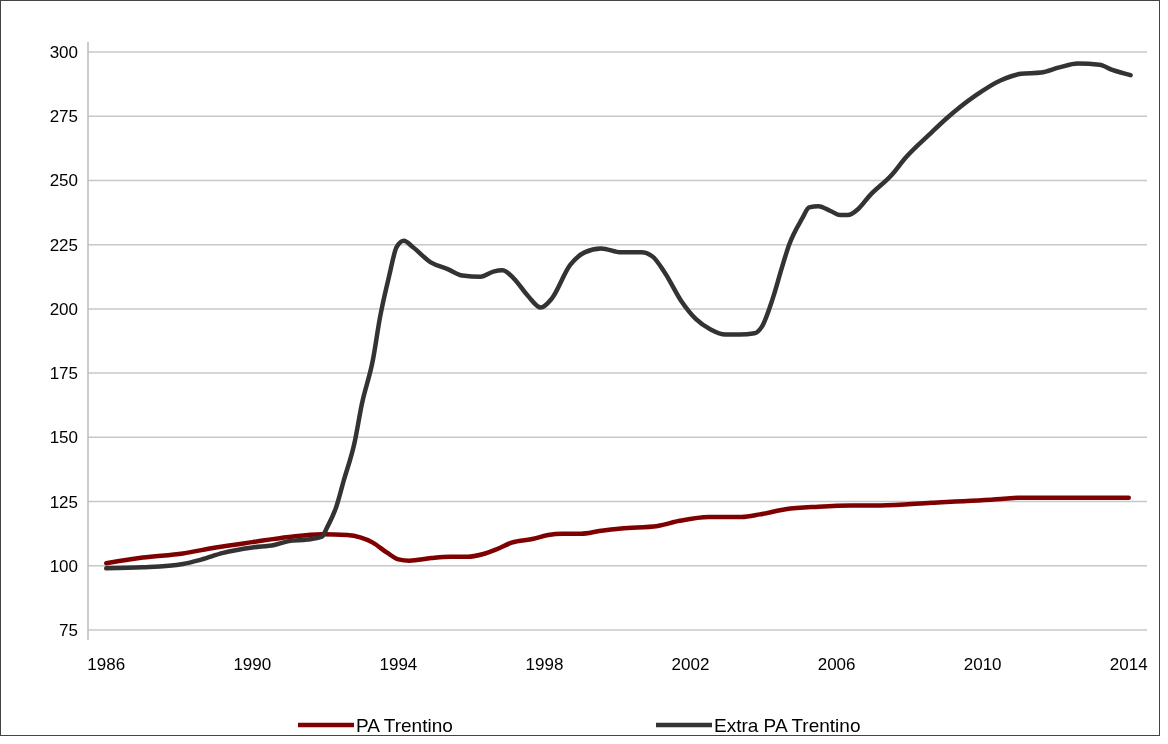 The image size is (1168, 744). What do you see at coordinates (63, 566) in the screenshot?
I see `y-tick-label: 100` at bounding box center [63, 566].